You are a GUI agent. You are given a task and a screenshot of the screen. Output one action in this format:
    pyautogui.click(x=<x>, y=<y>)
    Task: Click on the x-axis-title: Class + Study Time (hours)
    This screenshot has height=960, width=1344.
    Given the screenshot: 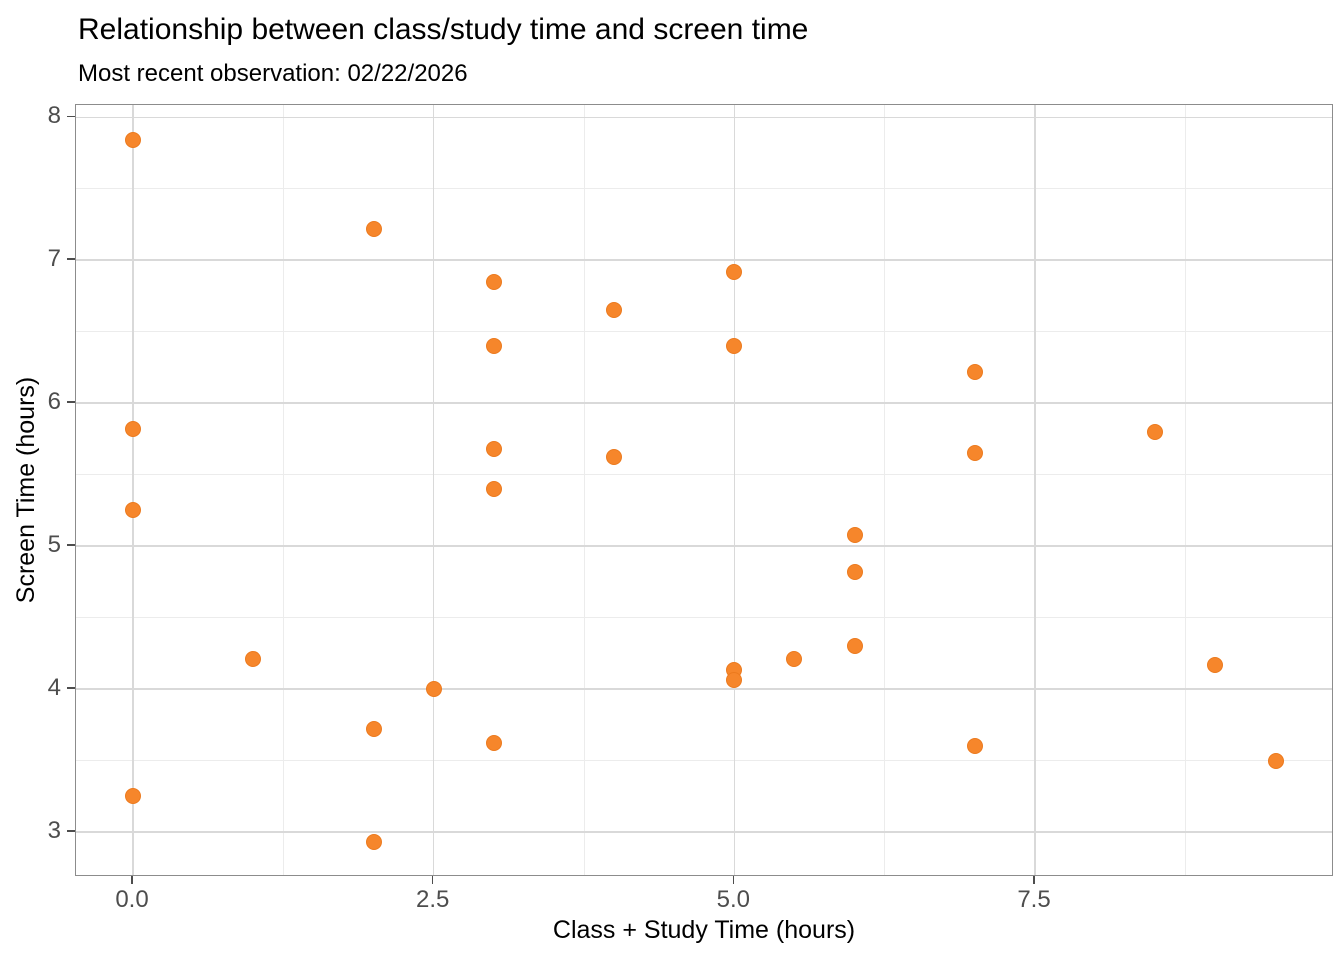 What is the action you would take?
    pyautogui.click(x=704, y=930)
    